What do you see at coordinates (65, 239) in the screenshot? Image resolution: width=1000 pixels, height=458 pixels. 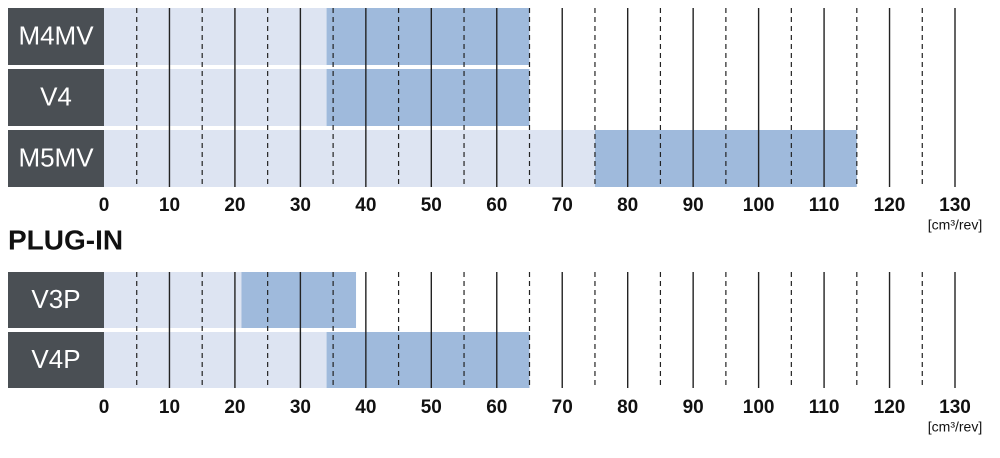 I see `section-title: PLUG-IN` at bounding box center [65, 239].